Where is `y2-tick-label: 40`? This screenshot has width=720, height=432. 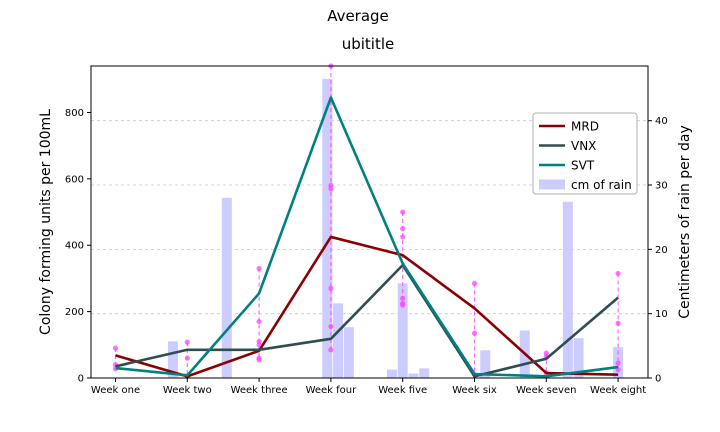
y2-tick-label: 40 is located at coordinates (661, 121).